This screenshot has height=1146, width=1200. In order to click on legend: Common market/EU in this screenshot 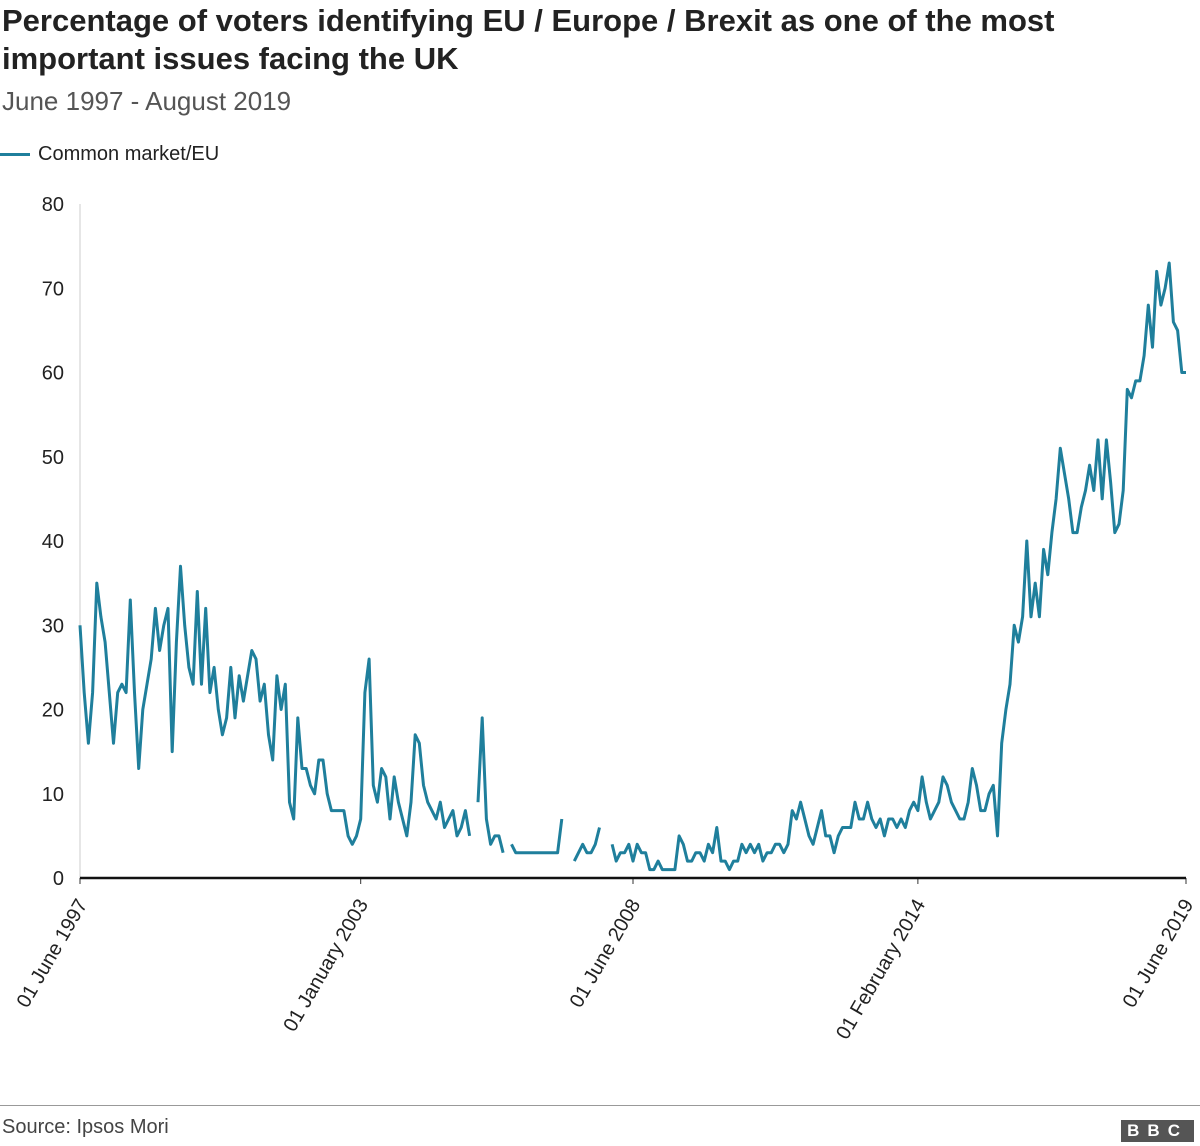, I will do `click(109, 154)`.